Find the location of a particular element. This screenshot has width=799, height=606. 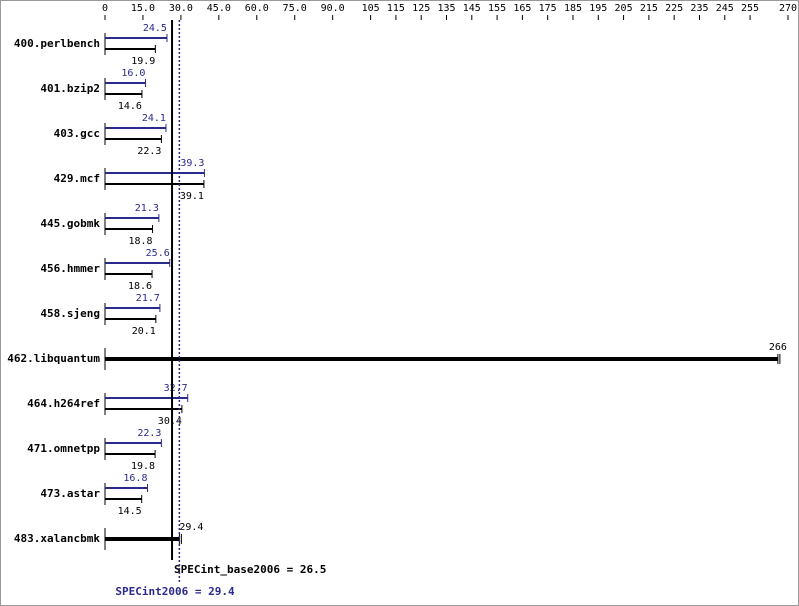

mean-label: SPECint_base2006 = 26.5 is located at coordinates (250, 569).